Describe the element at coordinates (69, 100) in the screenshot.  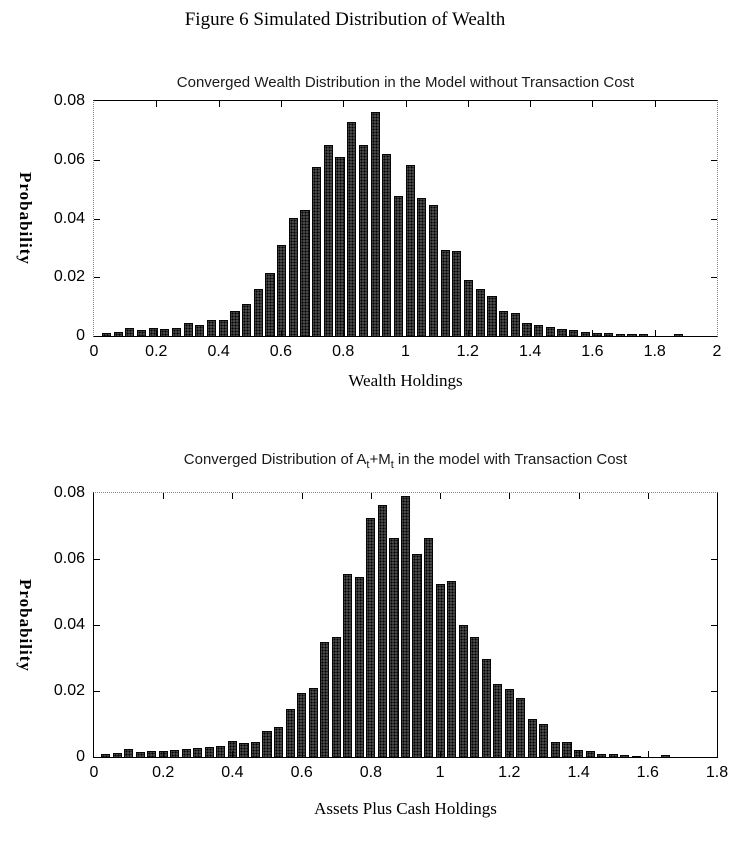
I see `y-tick-label: 0.08` at that location.